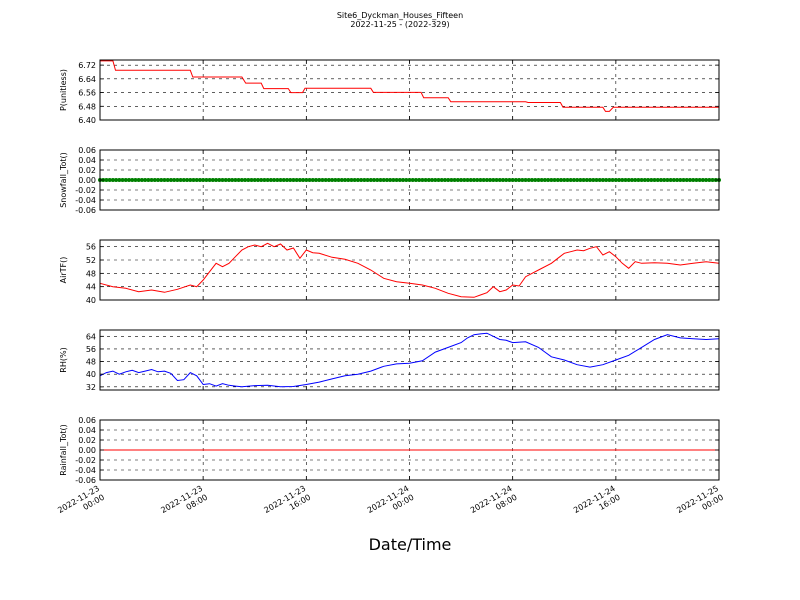 The height and width of the screenshot is (600, 800). I want to click on y-tick-label: 56, so click(91, 349).